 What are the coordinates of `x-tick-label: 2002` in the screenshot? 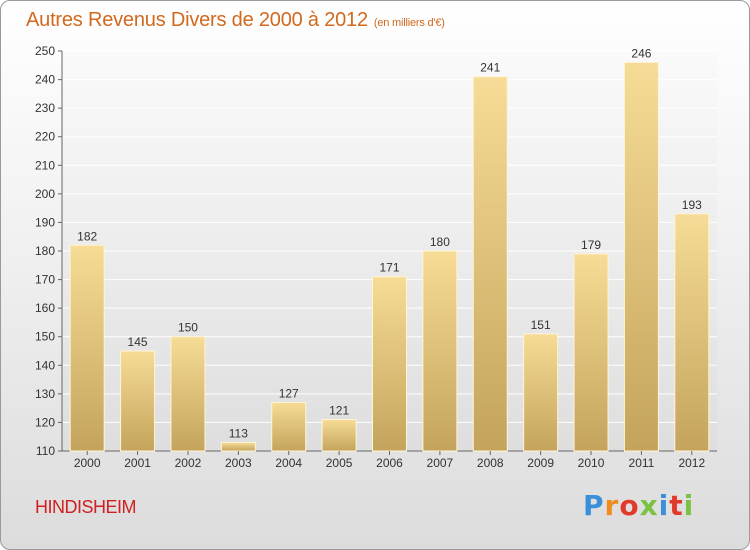 It's located at (188, 463).